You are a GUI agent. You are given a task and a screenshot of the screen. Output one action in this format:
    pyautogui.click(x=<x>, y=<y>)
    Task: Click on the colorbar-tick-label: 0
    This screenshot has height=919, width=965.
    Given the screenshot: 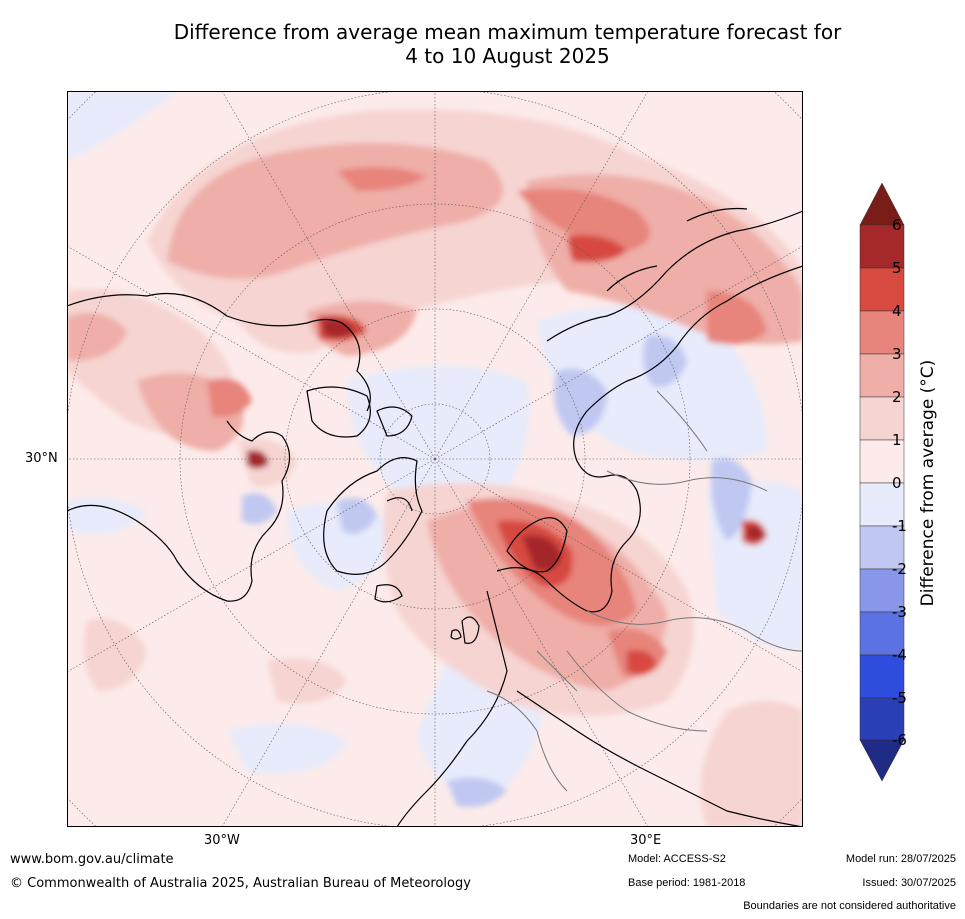 What is the action you would take?
    pyautogui.click(x=897, y=483)
    